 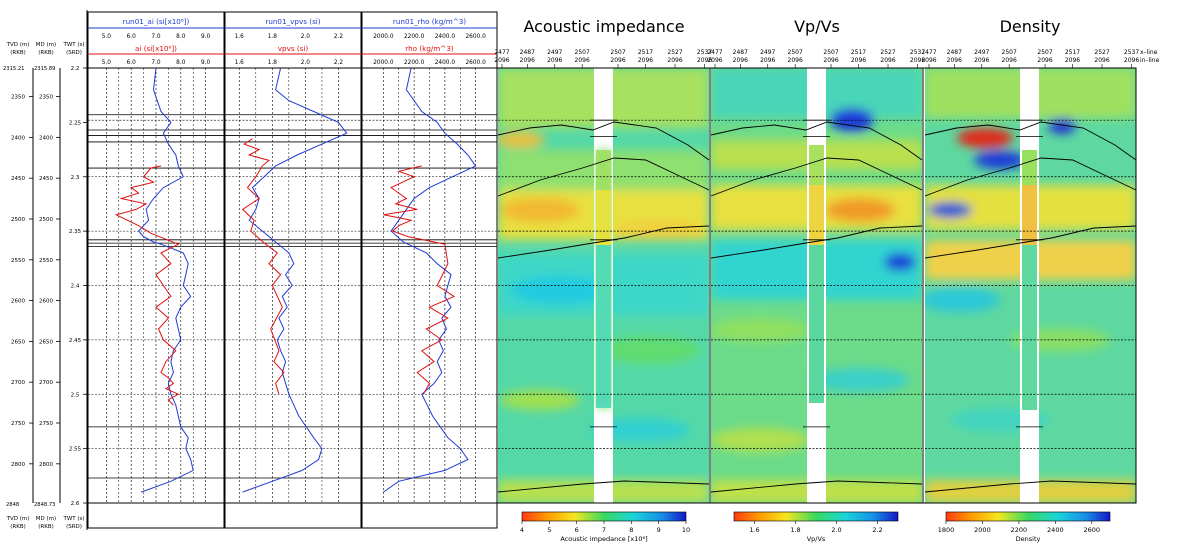 What do you see at coordinates (132, 63) in the screenshot?
I see `track-tick-label: 6.0` at bounding box center [132, 63].